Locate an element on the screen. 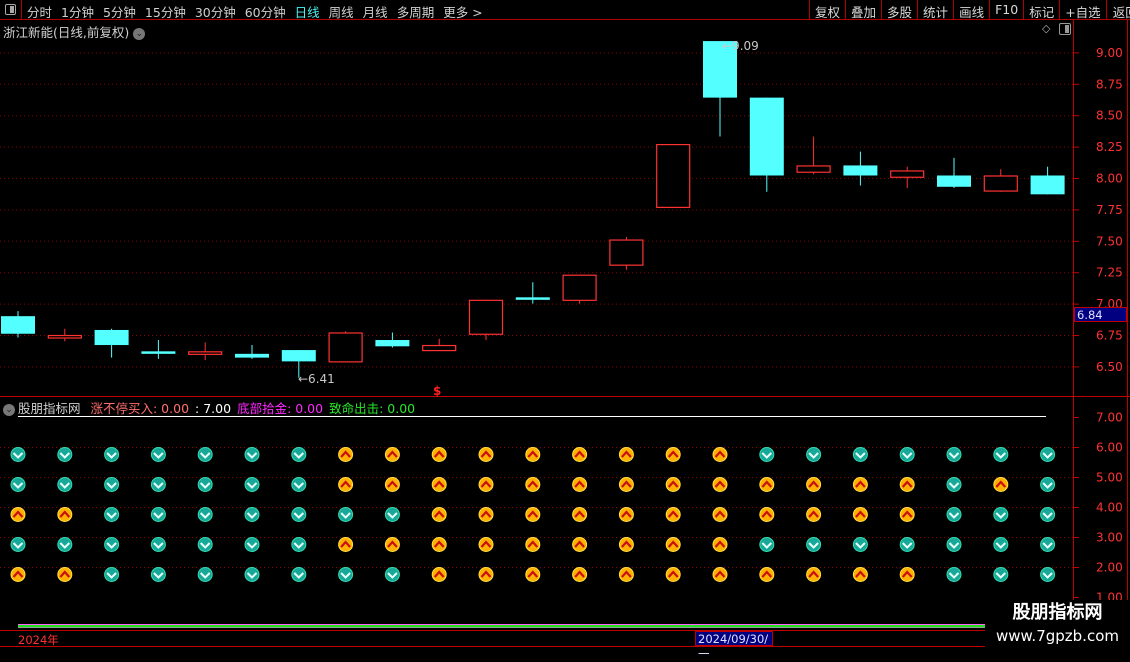 This screenshot has height=662, width=1130. toolbar-button: 叠加 is located at coordinates (863, 10).